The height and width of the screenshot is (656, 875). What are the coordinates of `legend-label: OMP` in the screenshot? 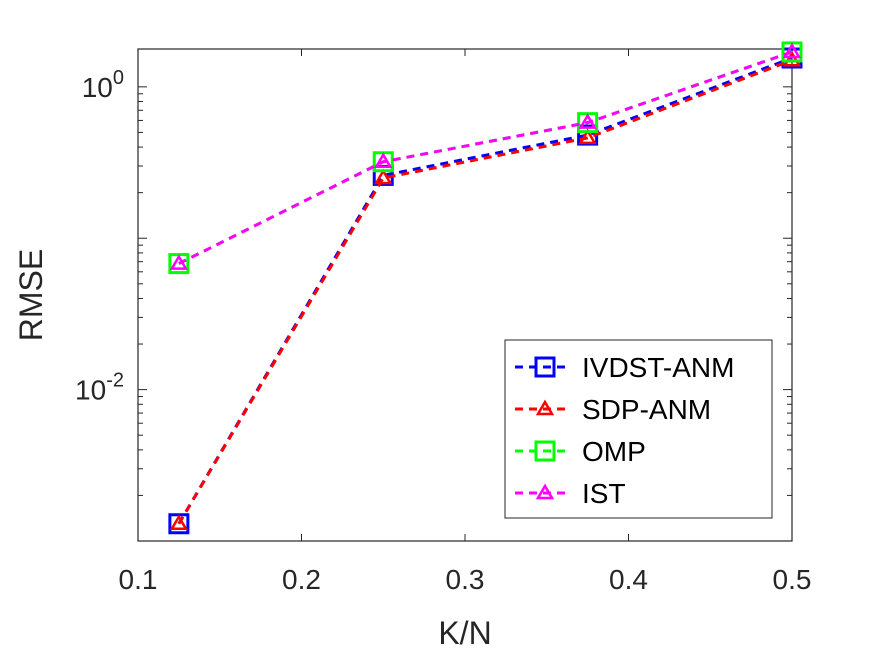 It's located at (614, 451).